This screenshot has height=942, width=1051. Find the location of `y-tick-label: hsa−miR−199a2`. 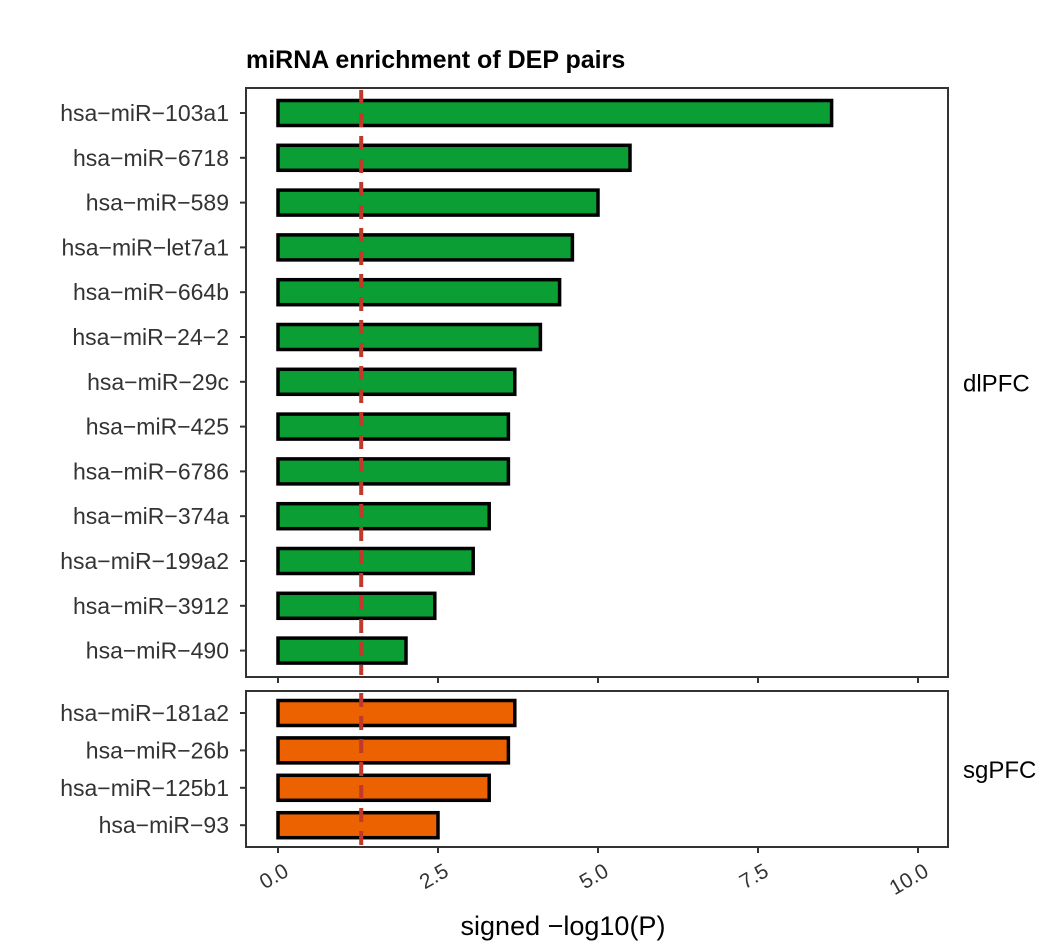

y-tick-label: hsa−miR−199a2 is located at coordinates (144, 561).